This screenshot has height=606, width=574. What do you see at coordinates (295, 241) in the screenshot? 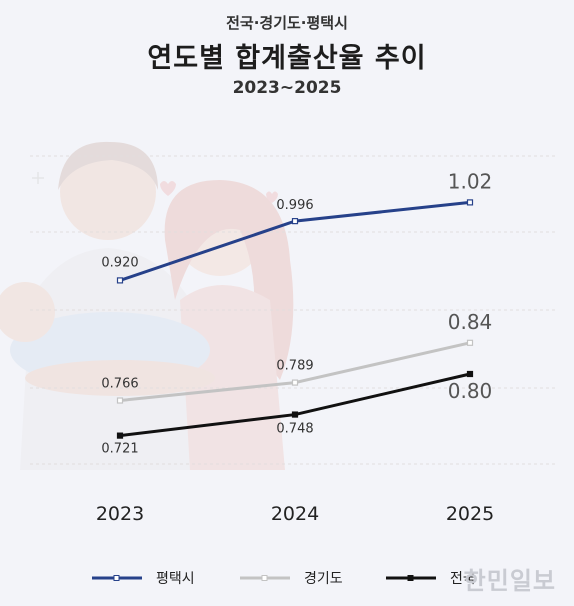
I see `series-line` at bounding box center [295, 241].